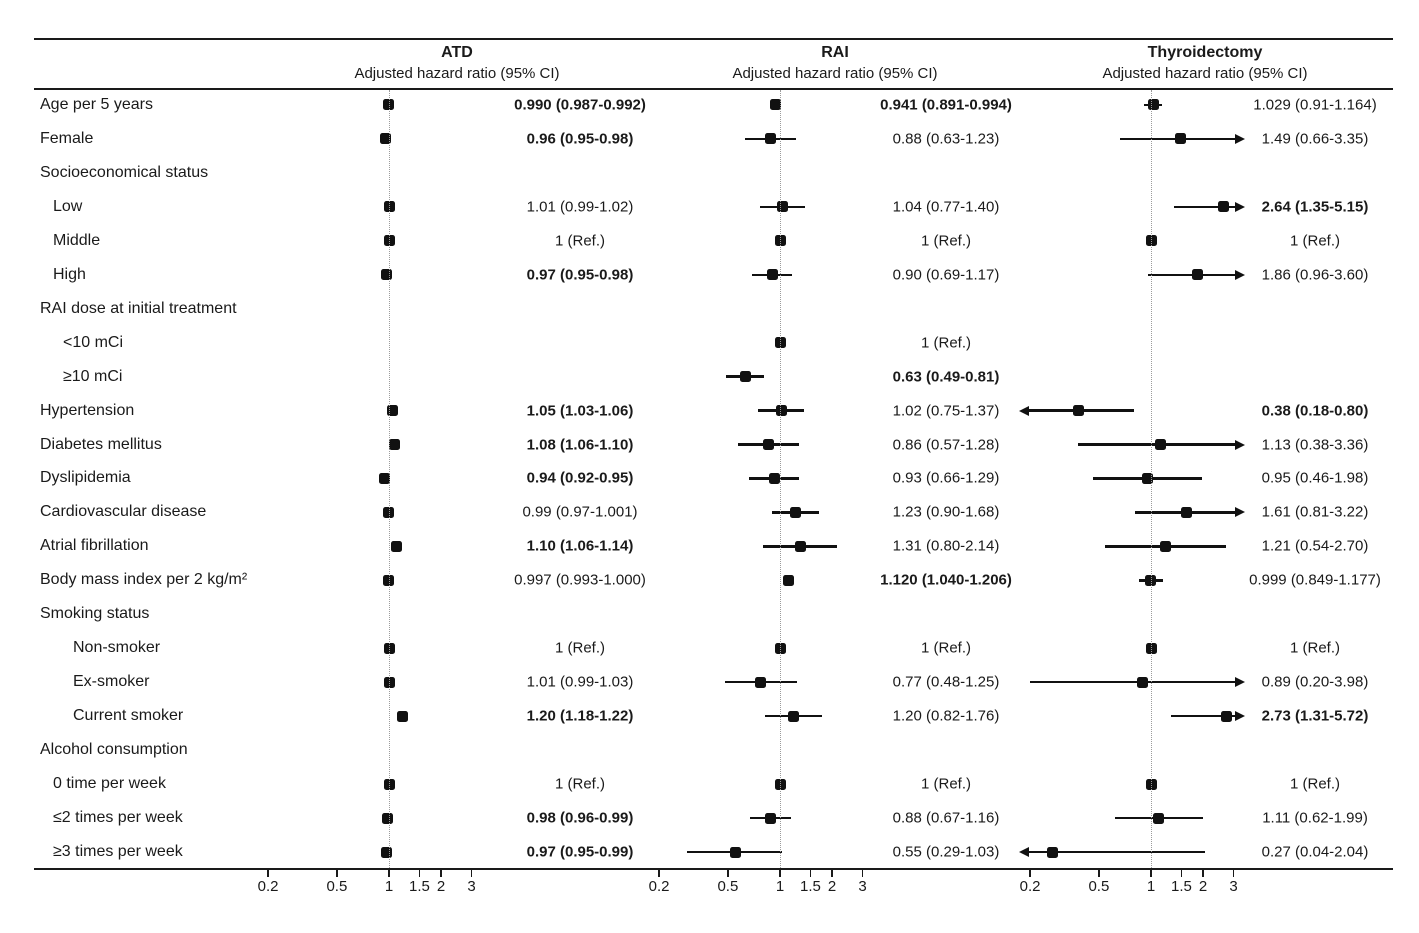 The image size is (1419, 933). What do you see at coordinates (946, 139) in the screenshot?
I see `hr-value-text: 0.88 (0.63-1.23)` at bounding box center [946, 139].